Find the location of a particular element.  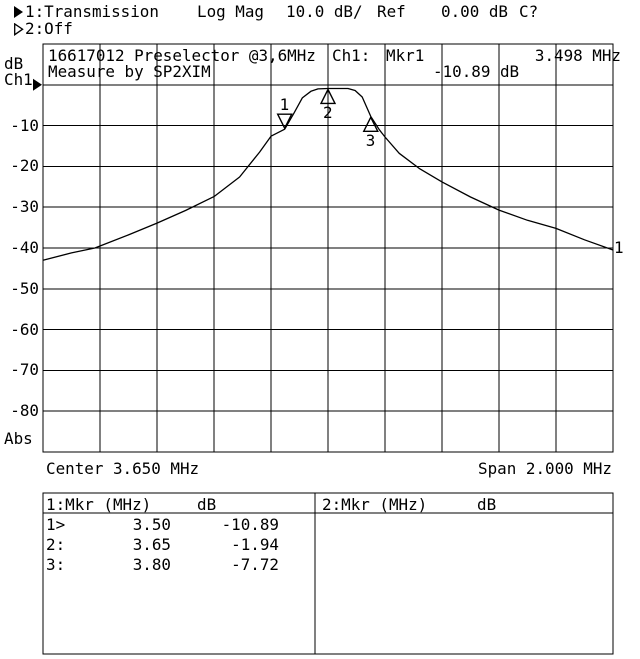

scale-per-div: 10.0 dB/ is located at coordinates (324, 11).